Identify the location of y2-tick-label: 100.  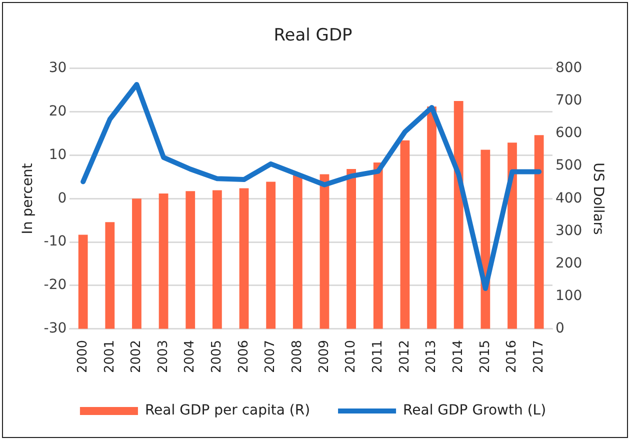
(568, 296).